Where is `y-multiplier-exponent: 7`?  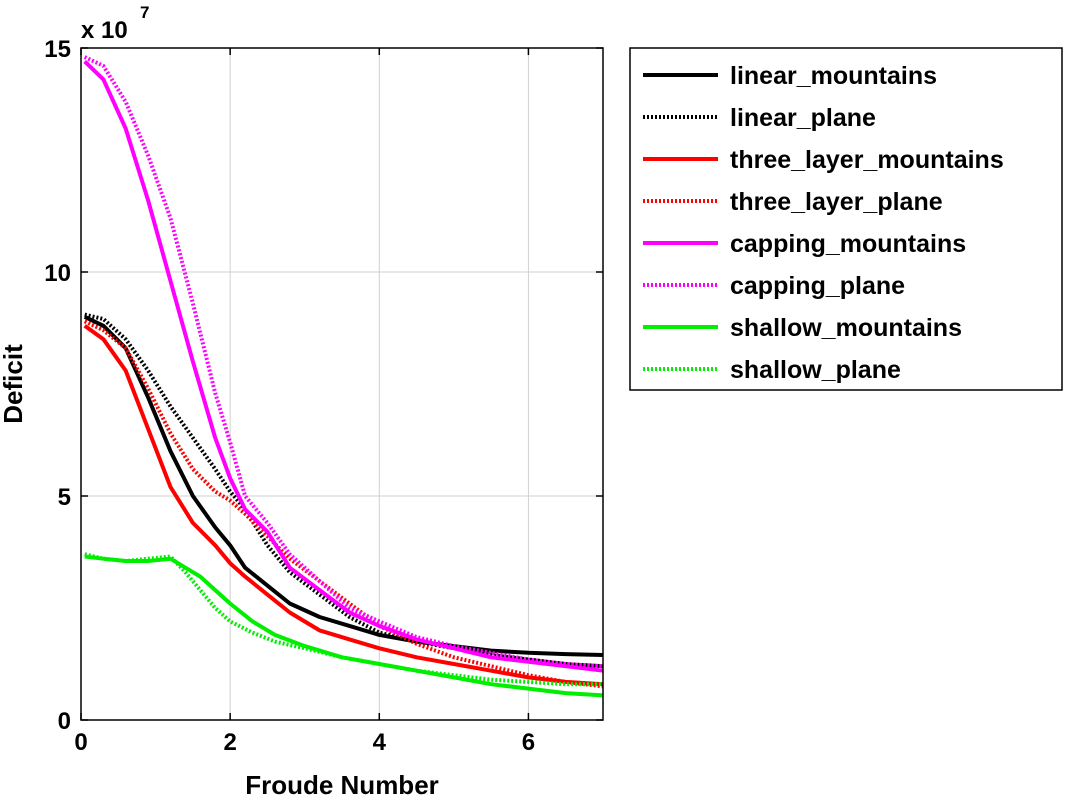 y-multiplier-exponent: 7 is located at coordinates (144, 12).